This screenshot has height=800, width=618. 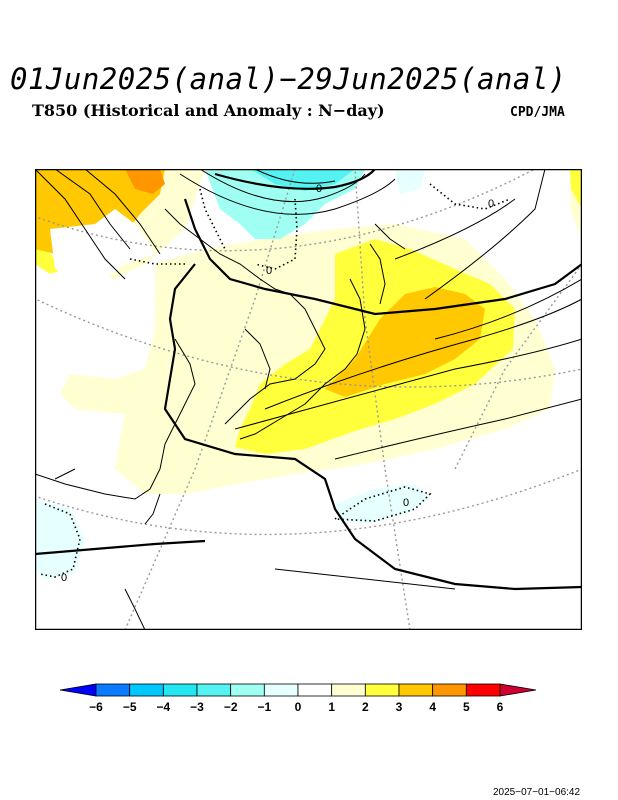 What do you see at coordinates (96, 707) in the screenshot?
I see `colorbar-label: −6` at bounding box center [96, 707].